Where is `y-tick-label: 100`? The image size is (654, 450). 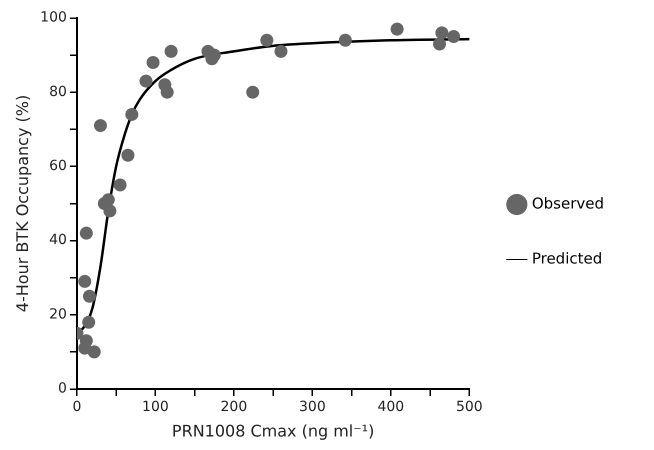 y-tick-label: 100 is located at coordinates (53, 18).